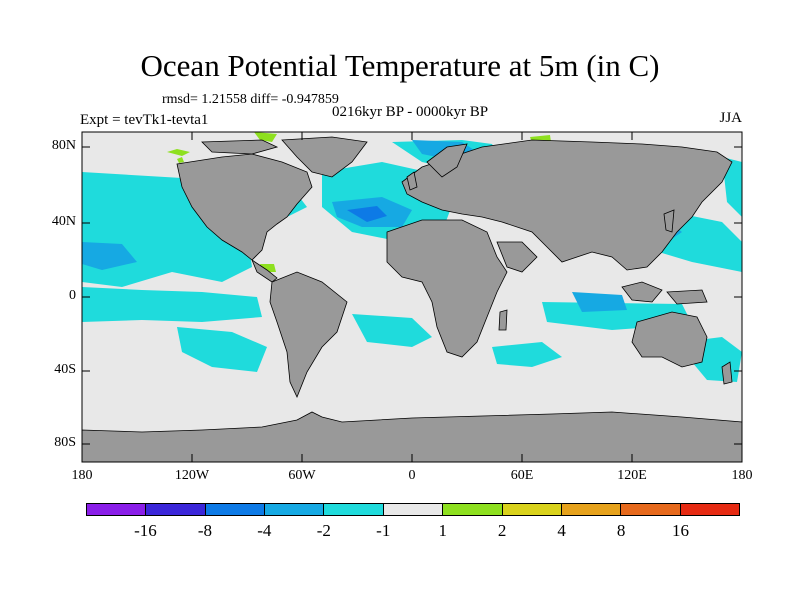 Image resolution: width=800 pixels, height=600 pixels. What do you see at coordinates (561, 530) in the screenshot?
I see `colorbar-label-7: 4` at bounding box center [561, 530].